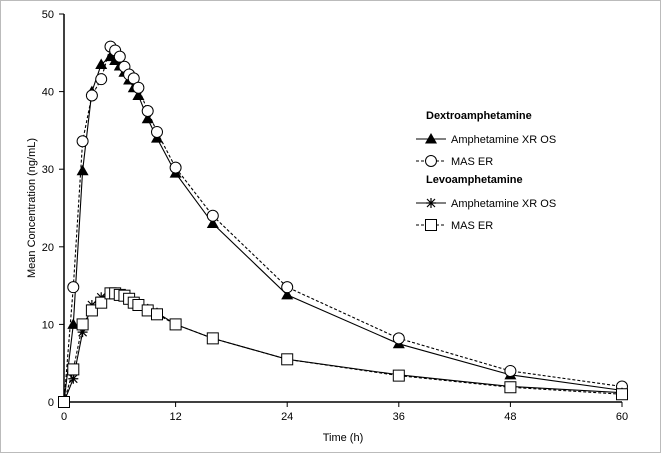 The image size is (661, 459). I want to click on y-axis-label: Mean Concentration (ng/mL), so click(32, 208).